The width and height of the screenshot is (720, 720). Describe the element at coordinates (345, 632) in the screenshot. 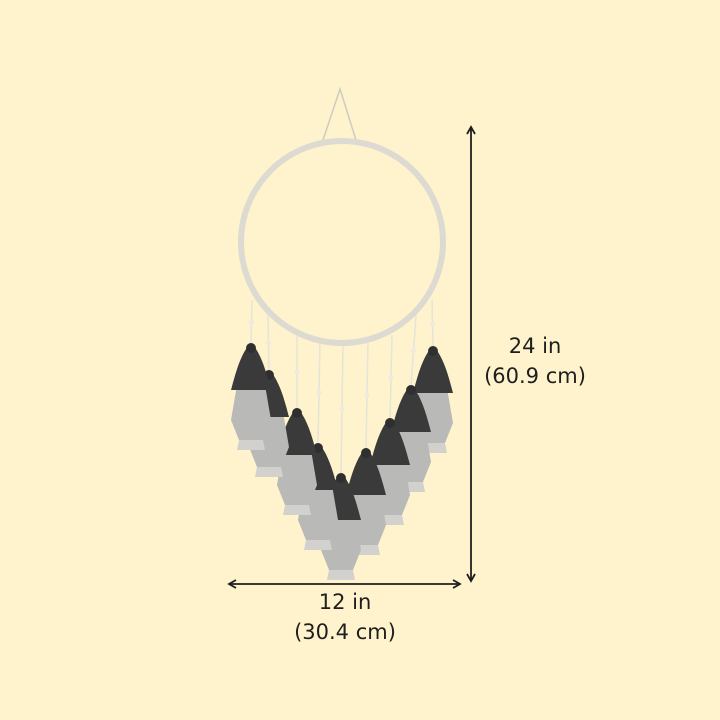

I see `width-metric: (30.4 cm)` at that location.